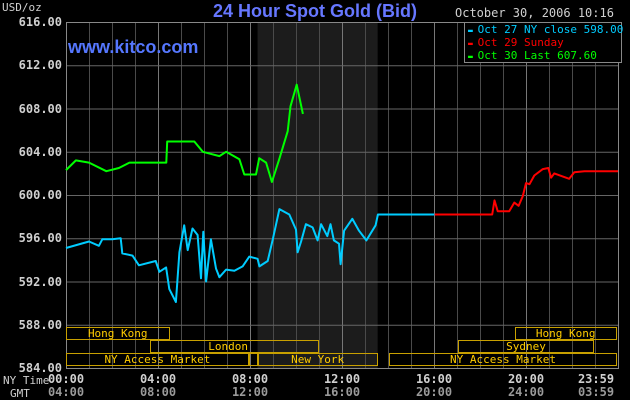 This screenshot has height=400, width=630. I want to click on x-tick-label-ny: 04:00, so click(158, 379).